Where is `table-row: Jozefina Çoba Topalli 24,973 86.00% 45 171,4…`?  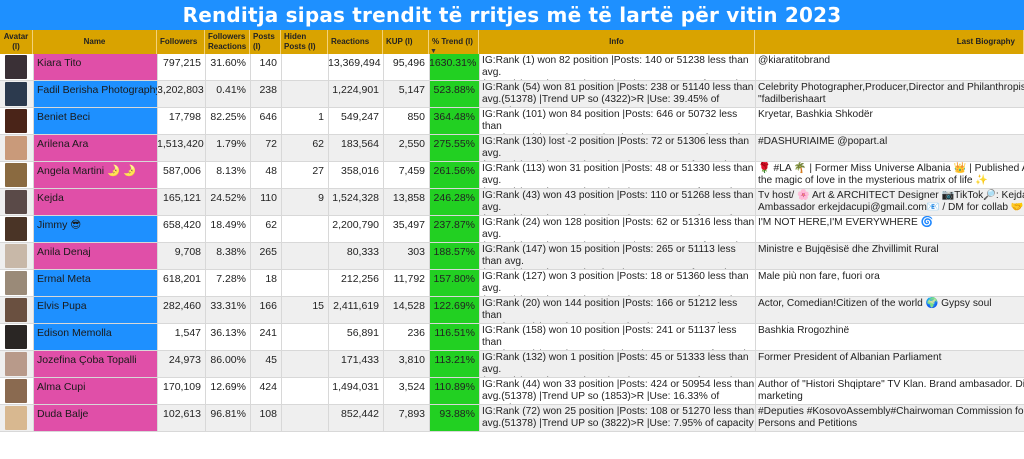
table-row: Jozefina Çoba Topalli 24,973 86.00% 45 171,4… is located at coordinates (512, 364).